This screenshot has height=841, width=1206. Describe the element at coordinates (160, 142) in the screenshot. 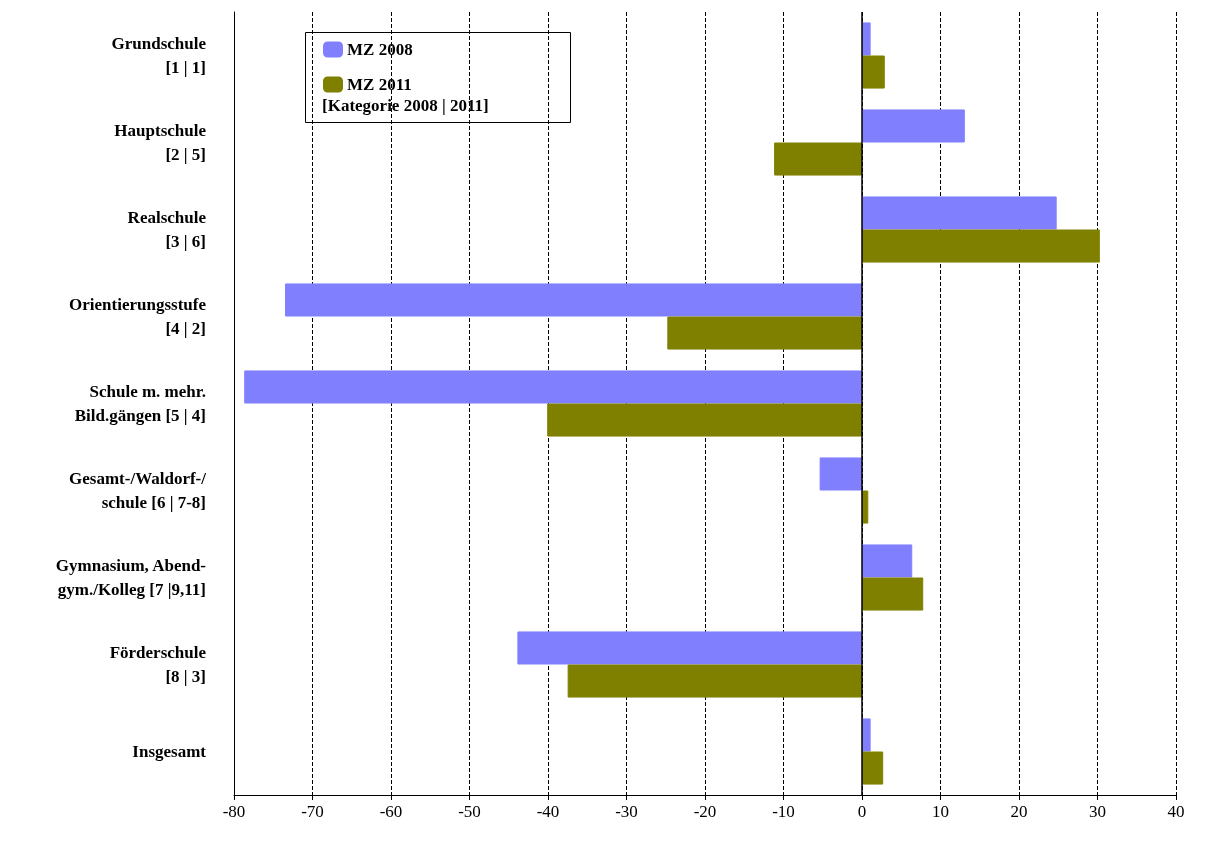

I see `y-tick-label: Hauptschule [2 | 5]` at that location.